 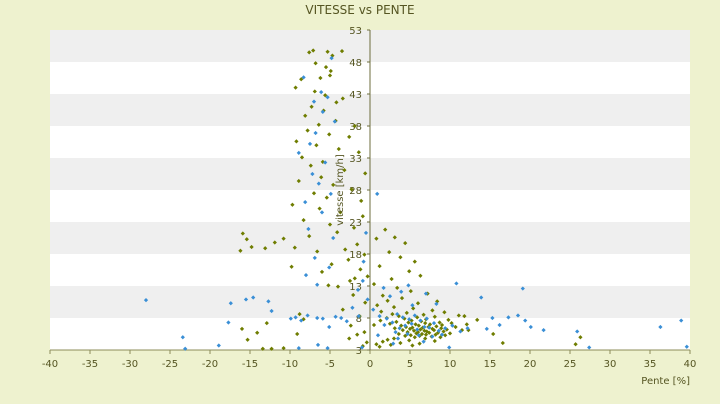 I want to click on x-tick-label: -30, so click(x=130, y=364).